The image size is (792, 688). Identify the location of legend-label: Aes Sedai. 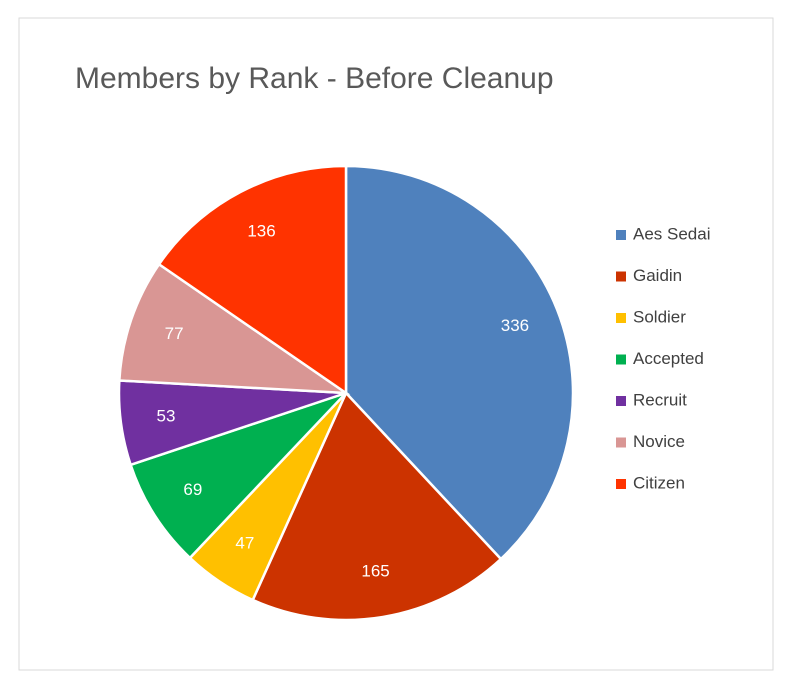
(672, 233).